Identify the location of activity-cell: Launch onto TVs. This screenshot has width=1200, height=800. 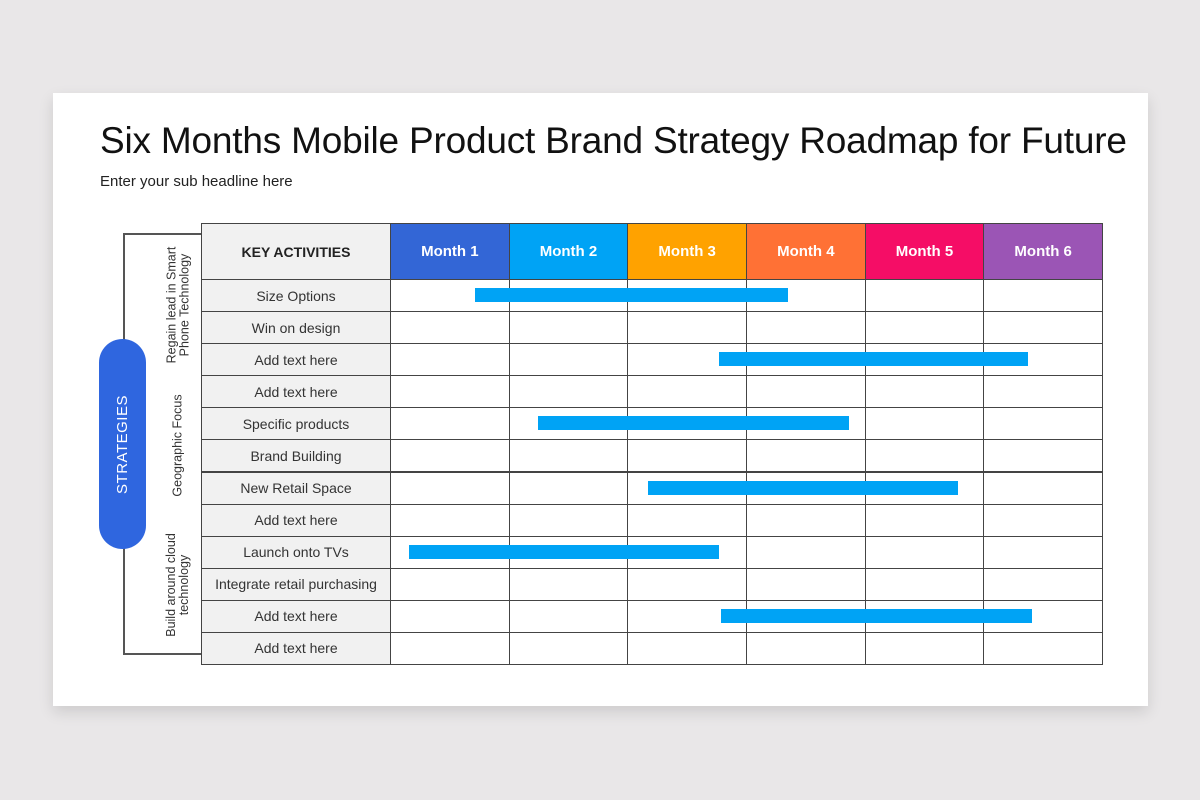
(296, 552).